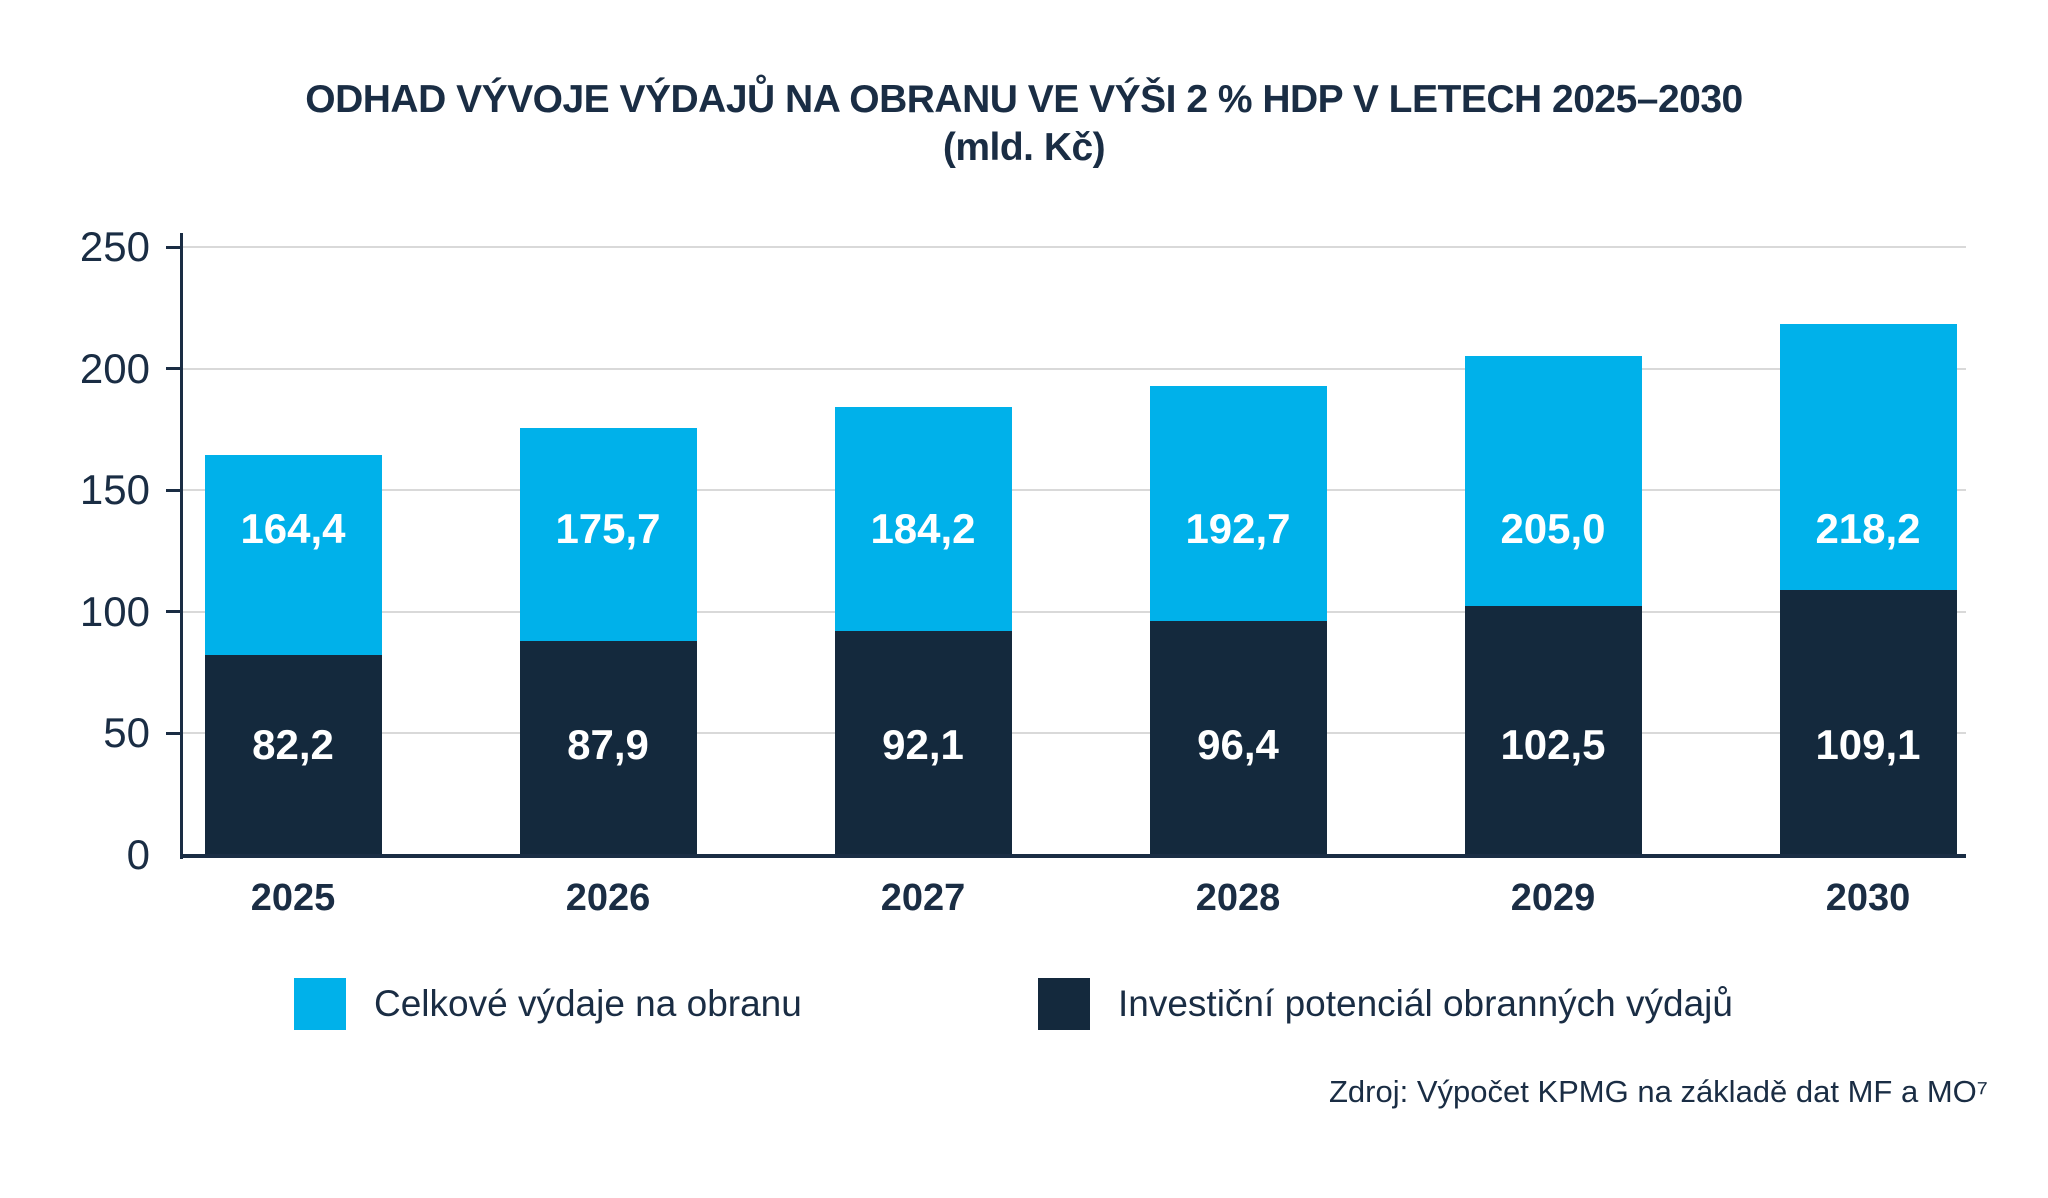 This screenshot has width=2048, height=1198. What do you see at coordinates (1238, 898) in the screenshot?
I see `x-axis-label-2028: 2028` at bounding box center [1238, 898].